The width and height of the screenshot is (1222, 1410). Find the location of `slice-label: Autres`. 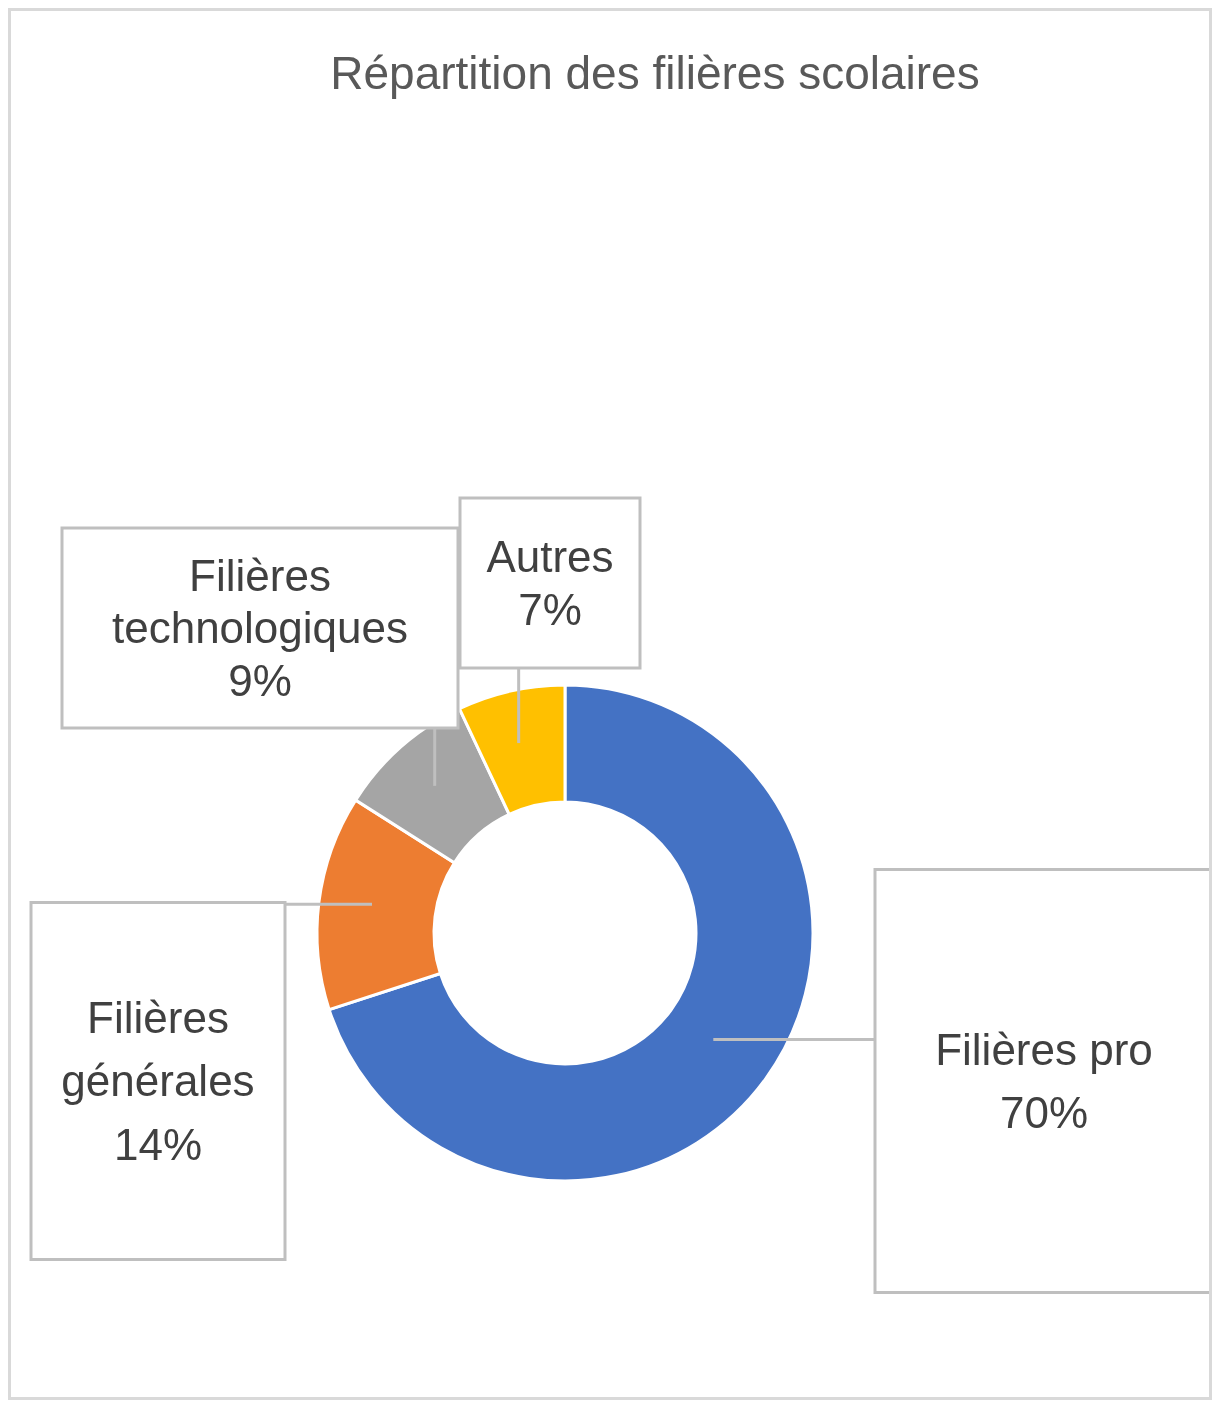

slice-label: Autres is located at coordinates (550, 556).